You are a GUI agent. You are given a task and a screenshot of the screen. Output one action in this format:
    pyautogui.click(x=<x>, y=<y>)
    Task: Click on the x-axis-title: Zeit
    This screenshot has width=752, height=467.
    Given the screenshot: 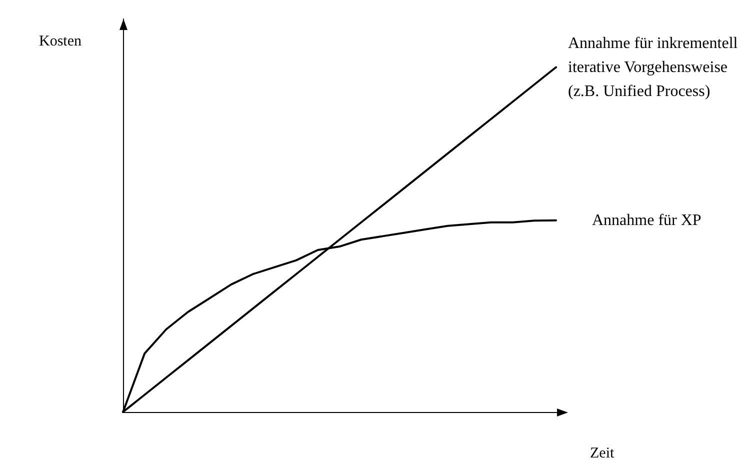 What is the action you would take?
    pyautogui.click(x=602, y=454)
    